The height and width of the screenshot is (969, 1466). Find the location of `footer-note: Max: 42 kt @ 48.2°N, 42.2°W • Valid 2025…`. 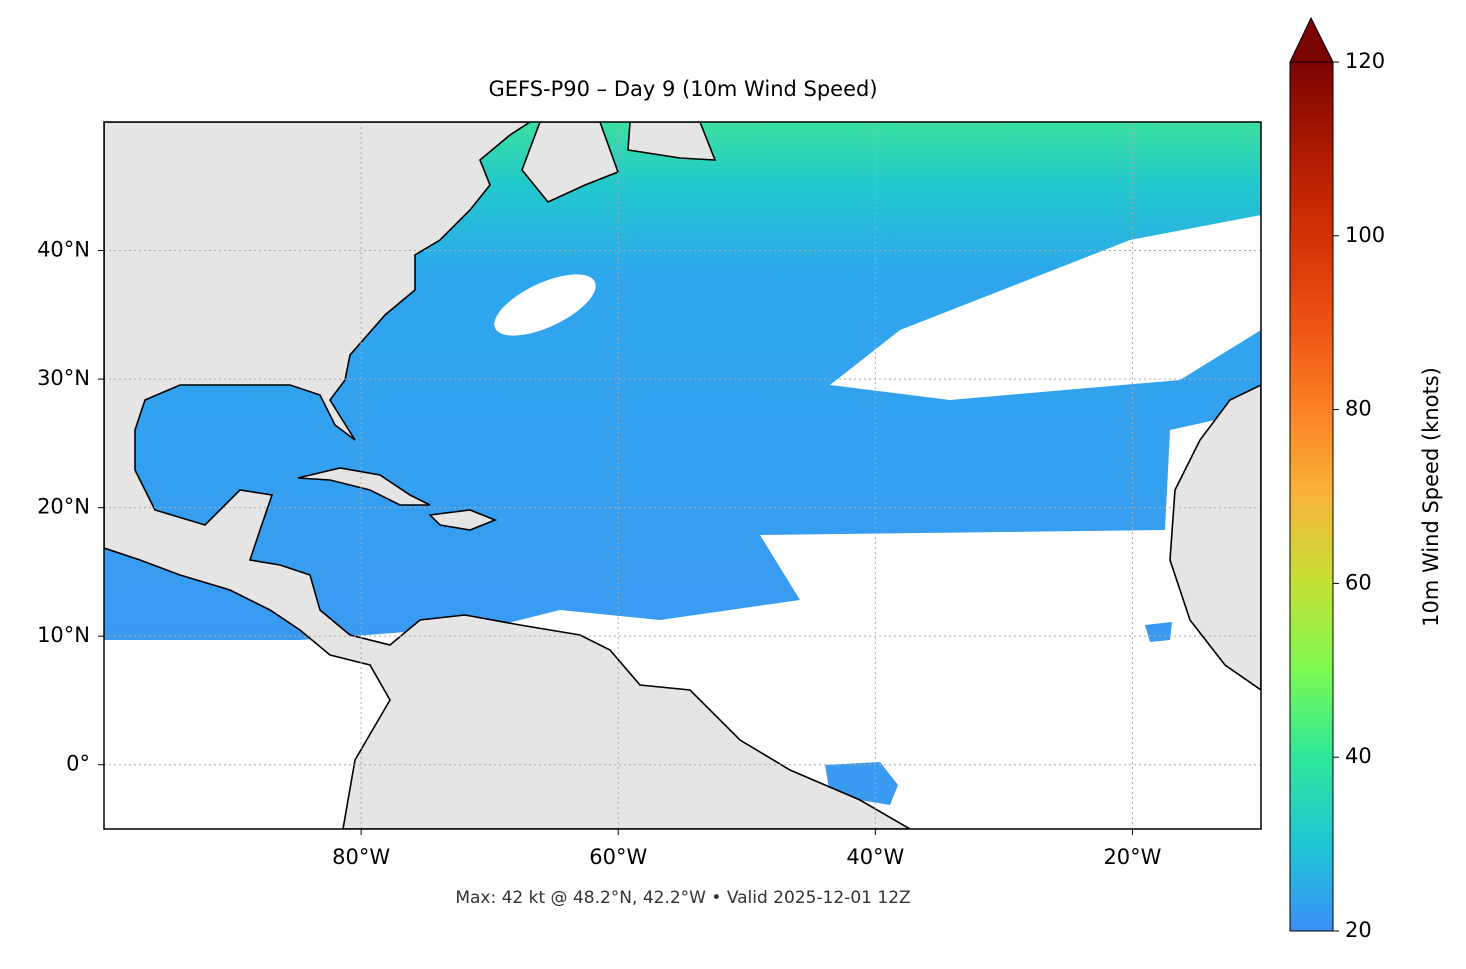

footer-note: Max: 42 kt @ 48.2°N, 42.2°W • Valid 2025… is located at coordinates (682, 898).